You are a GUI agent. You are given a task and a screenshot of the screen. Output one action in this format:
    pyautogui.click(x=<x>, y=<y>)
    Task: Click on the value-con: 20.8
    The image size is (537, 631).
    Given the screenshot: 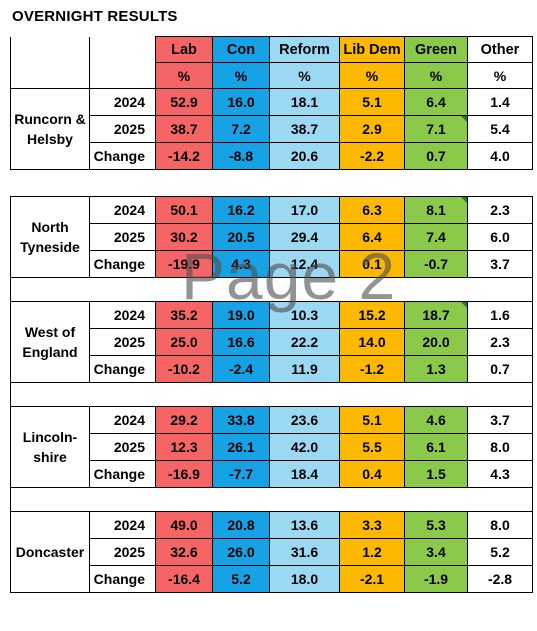 What is the action you would take?
    pyautogui.click(x=241, y=525)
    